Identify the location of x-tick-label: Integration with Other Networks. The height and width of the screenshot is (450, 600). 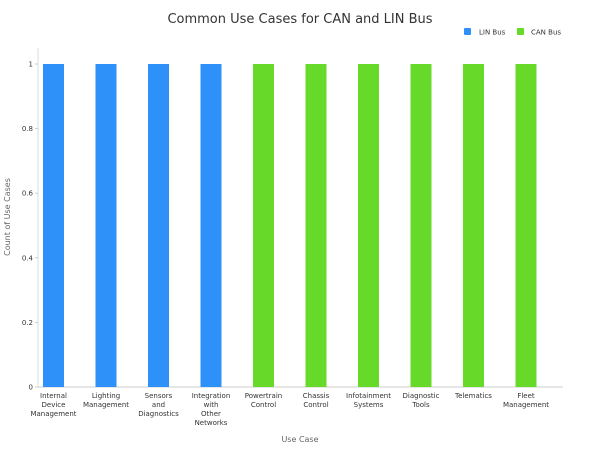
(211, 409).